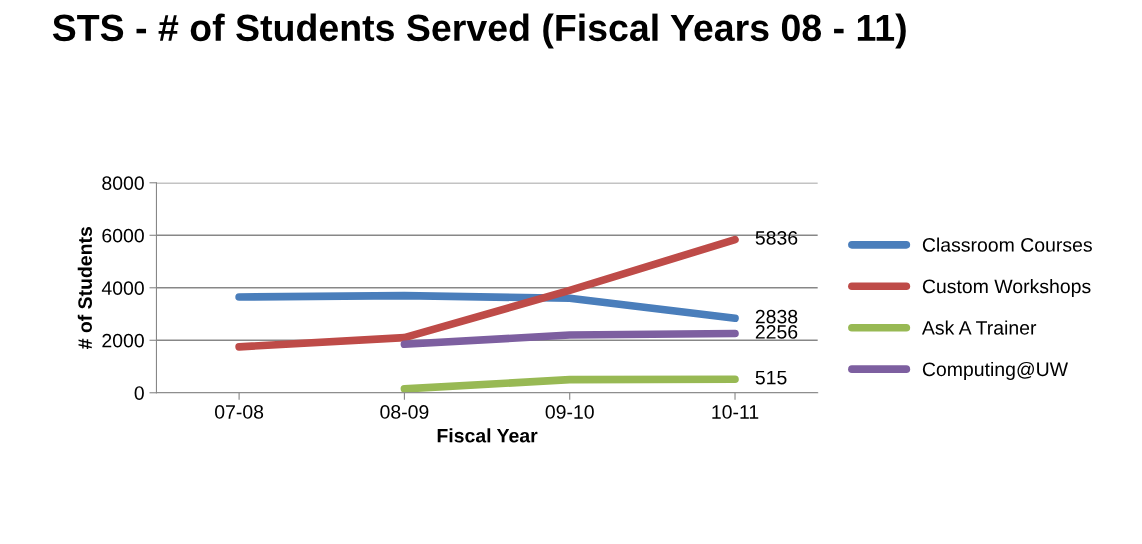 The image size is (1142, 544). I want to click on x-tick-label: 09-10, so click(569, 412).